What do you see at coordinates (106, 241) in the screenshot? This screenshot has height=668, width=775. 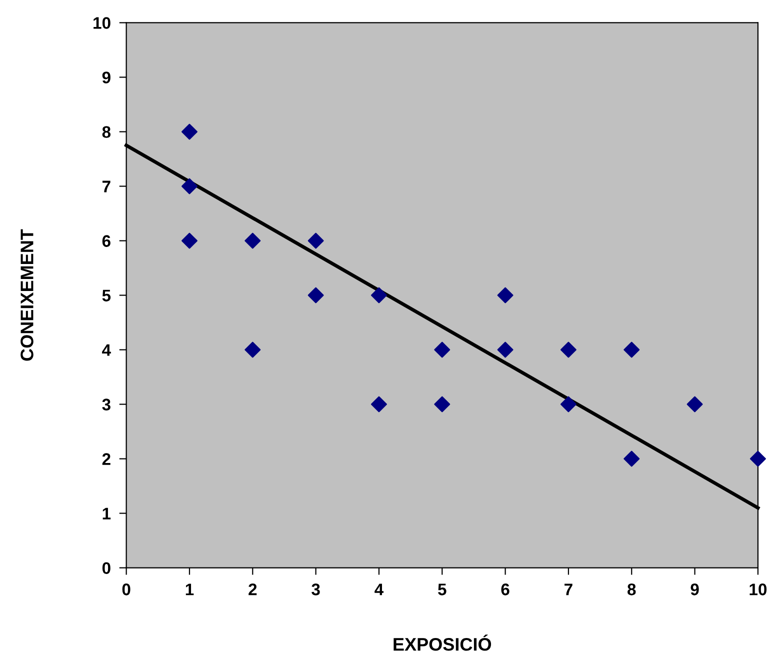 I see `y-tick-label: 6` at bounding box center [106, 241].